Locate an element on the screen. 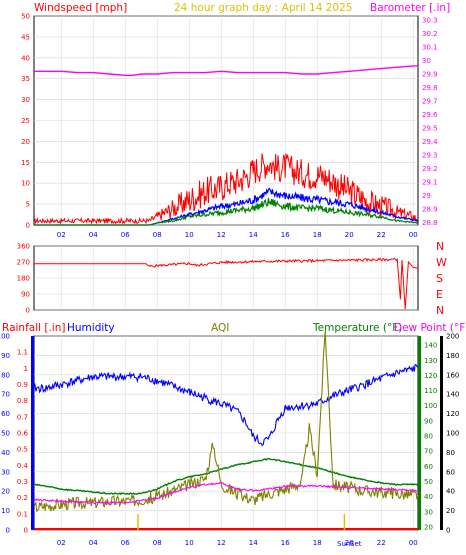 This screenshot has width=466, height=555. rainfall-y-tick-label: 0.4 is located at coordinates (23, 466).